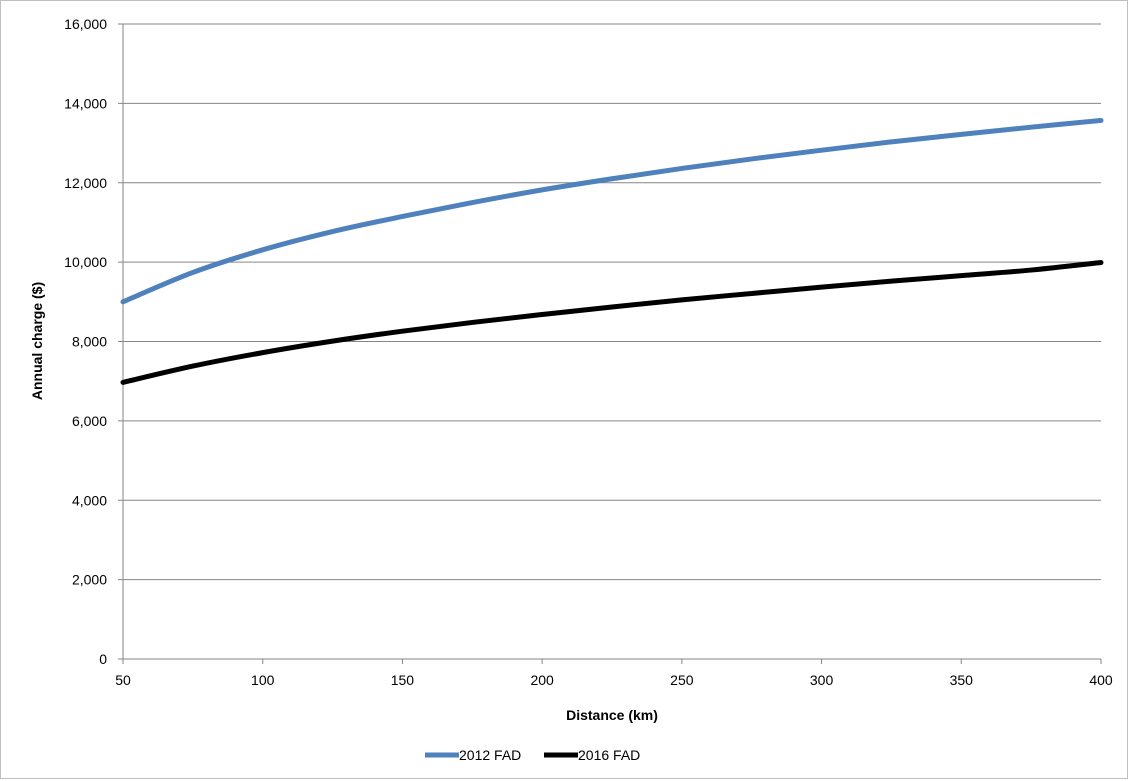 The width and height of the screenshot is (1129, 781). What do you see at coordinates (542, 680) in the screenshot?
I see `x-tick-label: 200` at bounding box center [542, 680].